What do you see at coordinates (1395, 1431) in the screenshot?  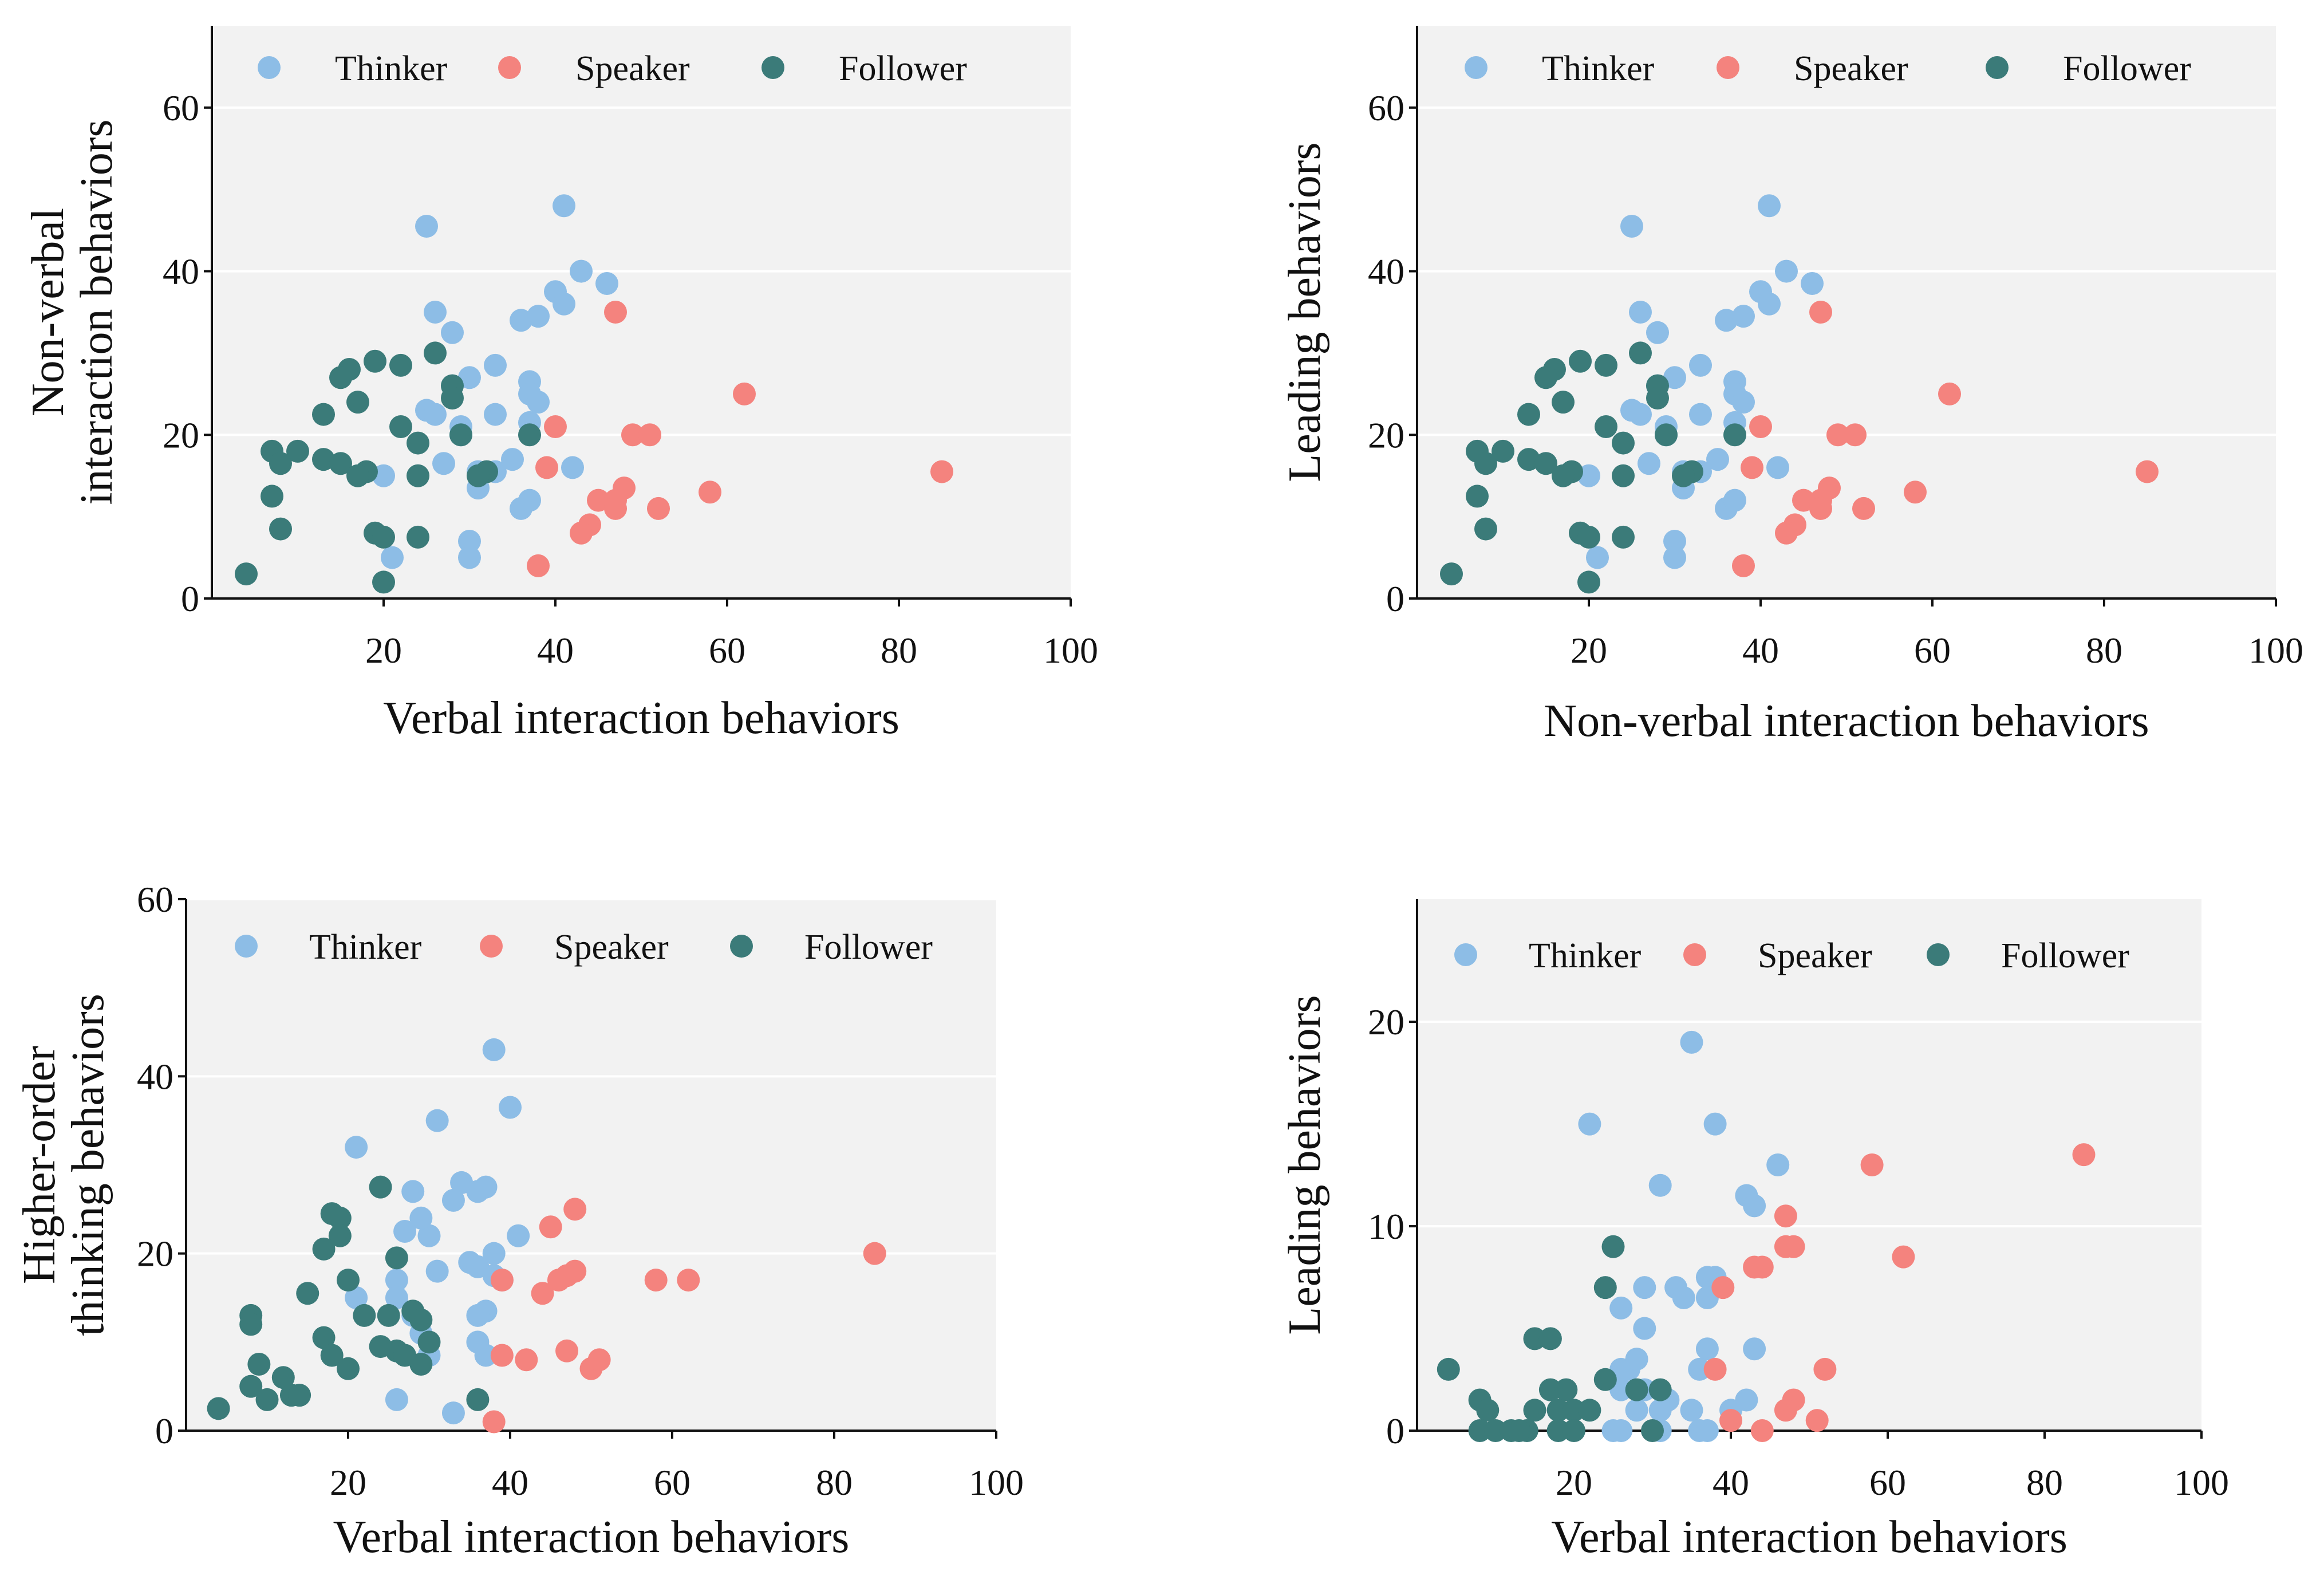 I see `y-tick-label: 0` at bounding box center [1395, 1431].